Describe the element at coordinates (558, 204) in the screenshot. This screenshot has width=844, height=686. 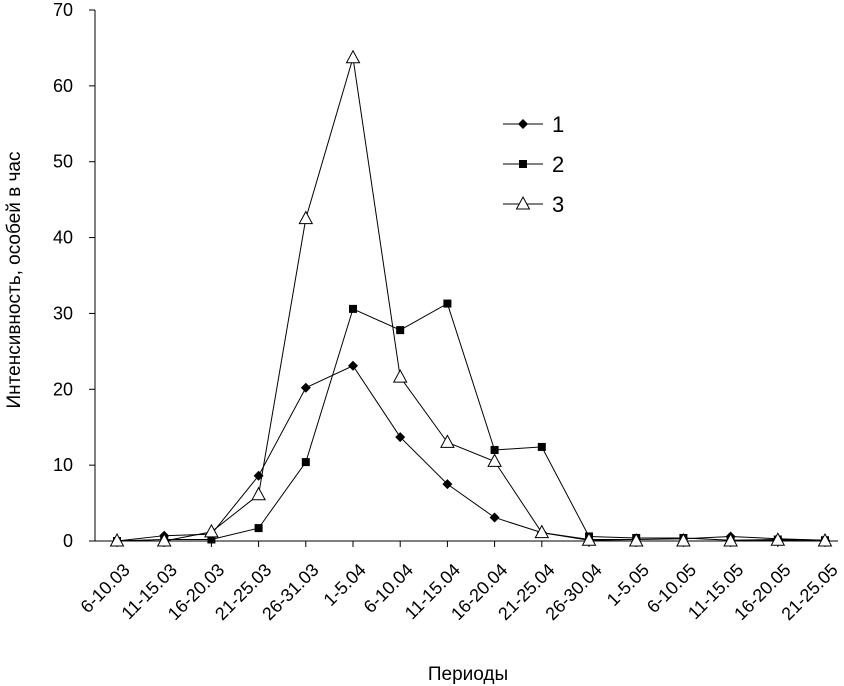
I see `legend-label: 3` at that location.